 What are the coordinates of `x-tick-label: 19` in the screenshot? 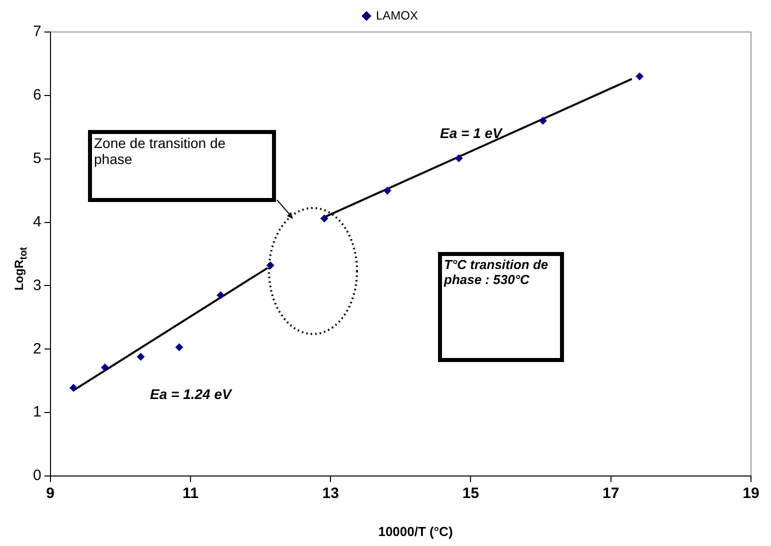 It's located at (751, 493).